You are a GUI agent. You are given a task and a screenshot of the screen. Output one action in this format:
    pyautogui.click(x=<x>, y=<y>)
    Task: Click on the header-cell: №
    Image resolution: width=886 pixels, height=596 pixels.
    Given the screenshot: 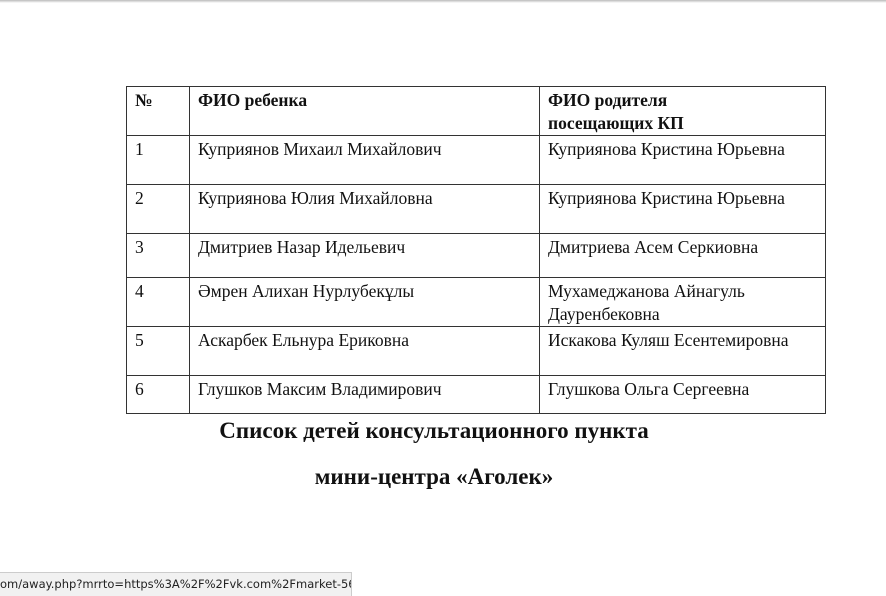 What is the action you would take?
    pyautogui.click(x=158, y=111)
    